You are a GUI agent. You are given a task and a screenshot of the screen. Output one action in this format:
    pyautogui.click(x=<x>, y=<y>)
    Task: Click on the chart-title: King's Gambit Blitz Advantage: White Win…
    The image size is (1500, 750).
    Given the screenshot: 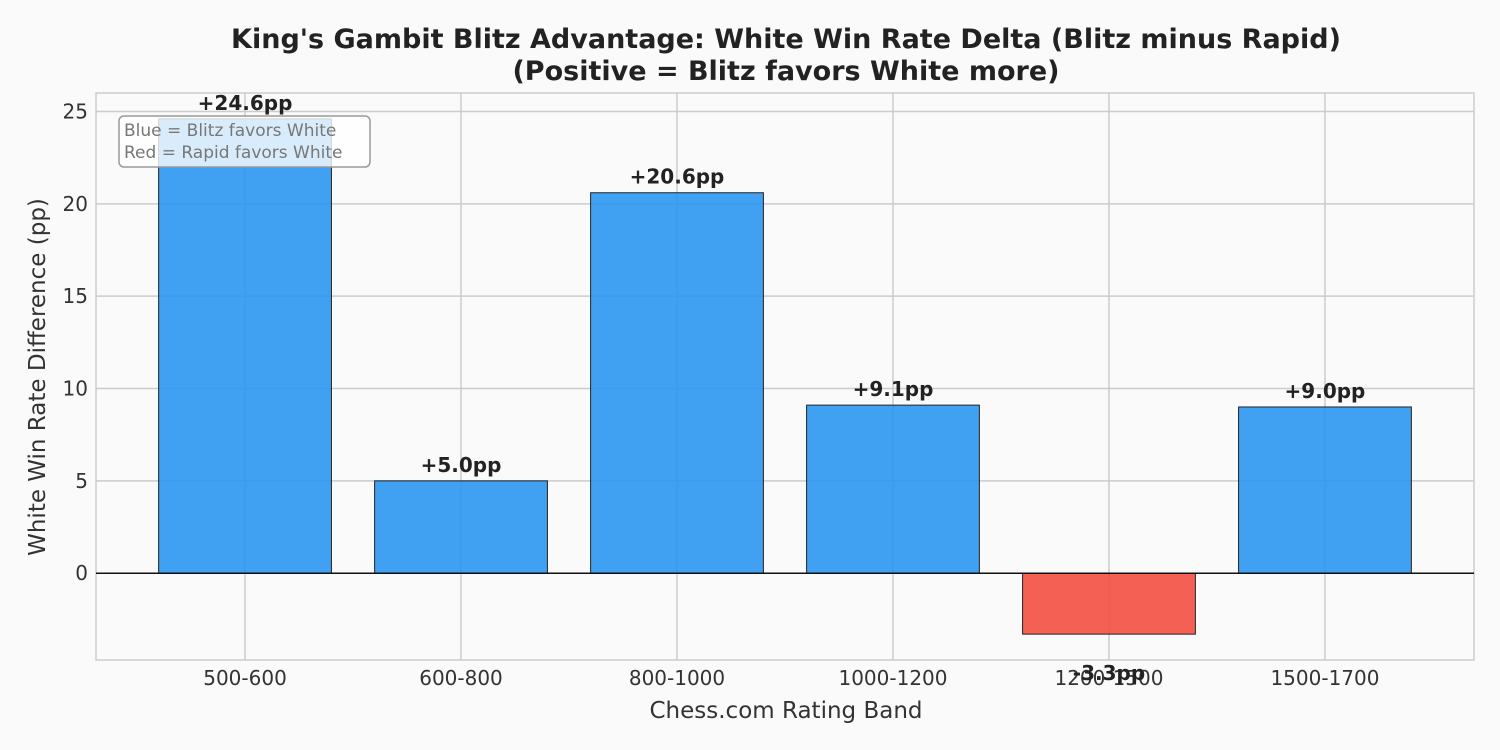 What is the action you would take?
    pyautogui.click(x=786, y=39)
    